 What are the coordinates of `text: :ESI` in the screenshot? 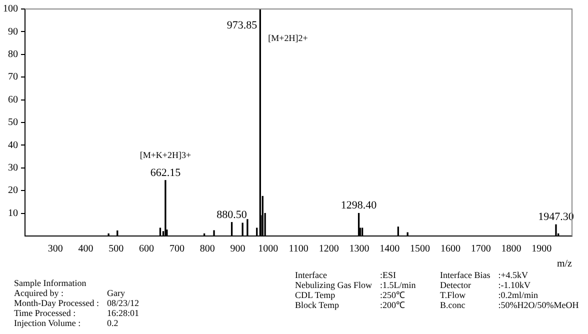 It's located at (389, 275).